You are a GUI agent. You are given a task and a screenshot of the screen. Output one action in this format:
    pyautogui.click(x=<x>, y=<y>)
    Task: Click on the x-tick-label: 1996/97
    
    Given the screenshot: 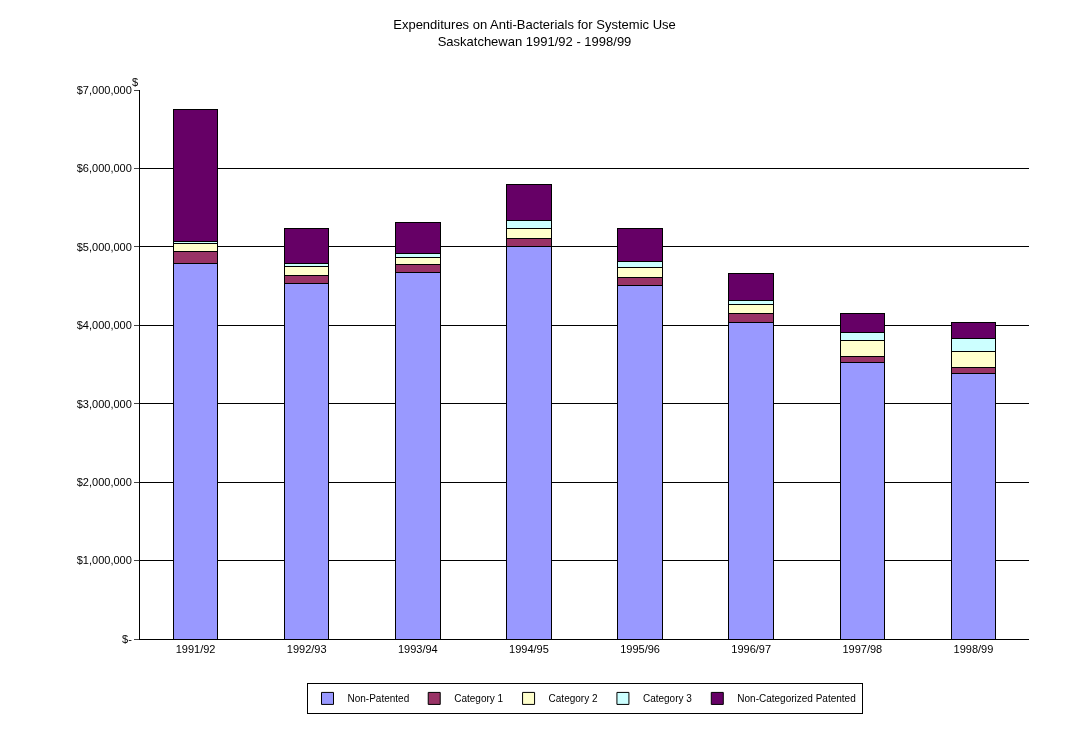 What is the action you would take?
    pyautogui.click(x=751, y=649)
    